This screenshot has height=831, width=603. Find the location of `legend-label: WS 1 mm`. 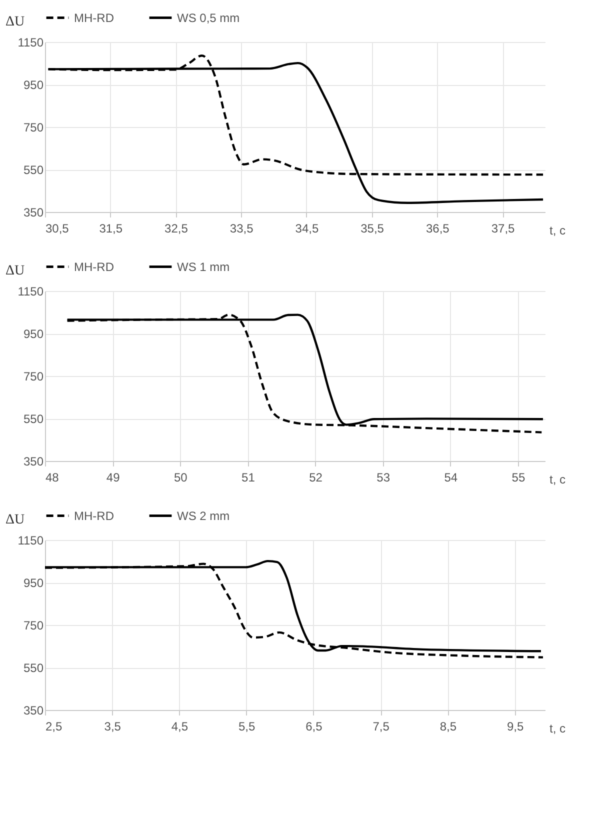

legend-label: WS 1 mm is located at coordinates (203, 267).